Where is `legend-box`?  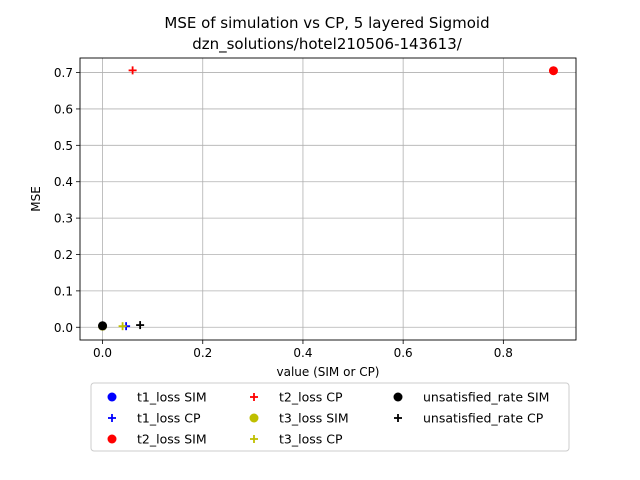
legend-box is located at coordinates (330, 417).